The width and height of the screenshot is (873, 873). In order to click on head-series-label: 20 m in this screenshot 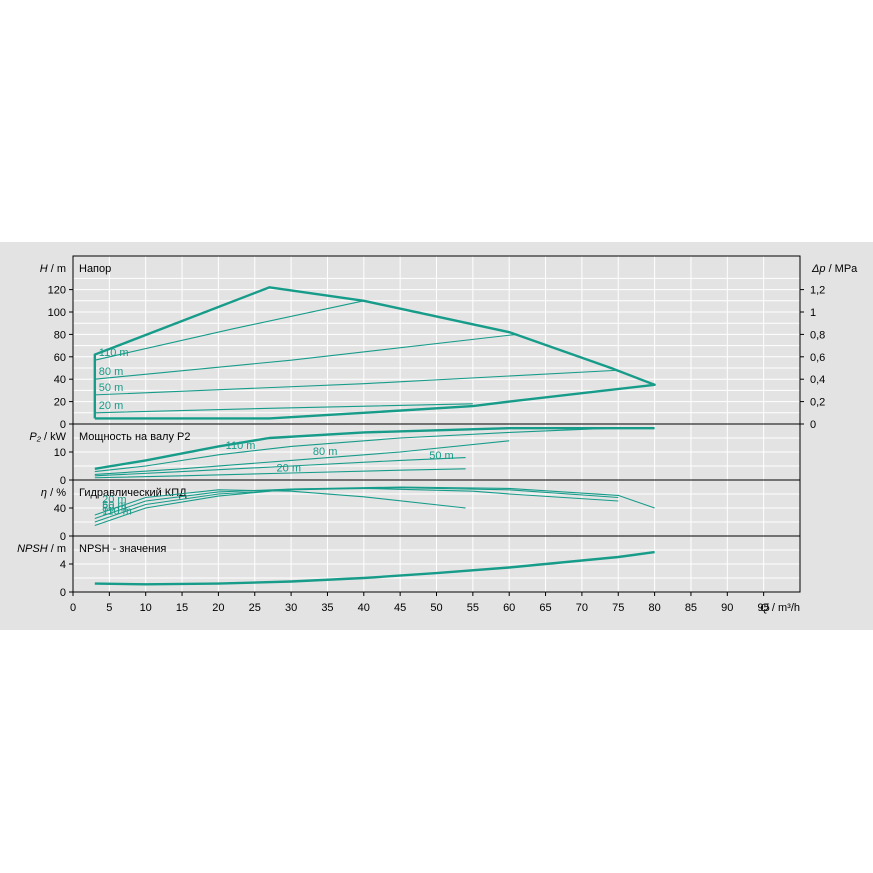, I will do `click(111, 406)`.